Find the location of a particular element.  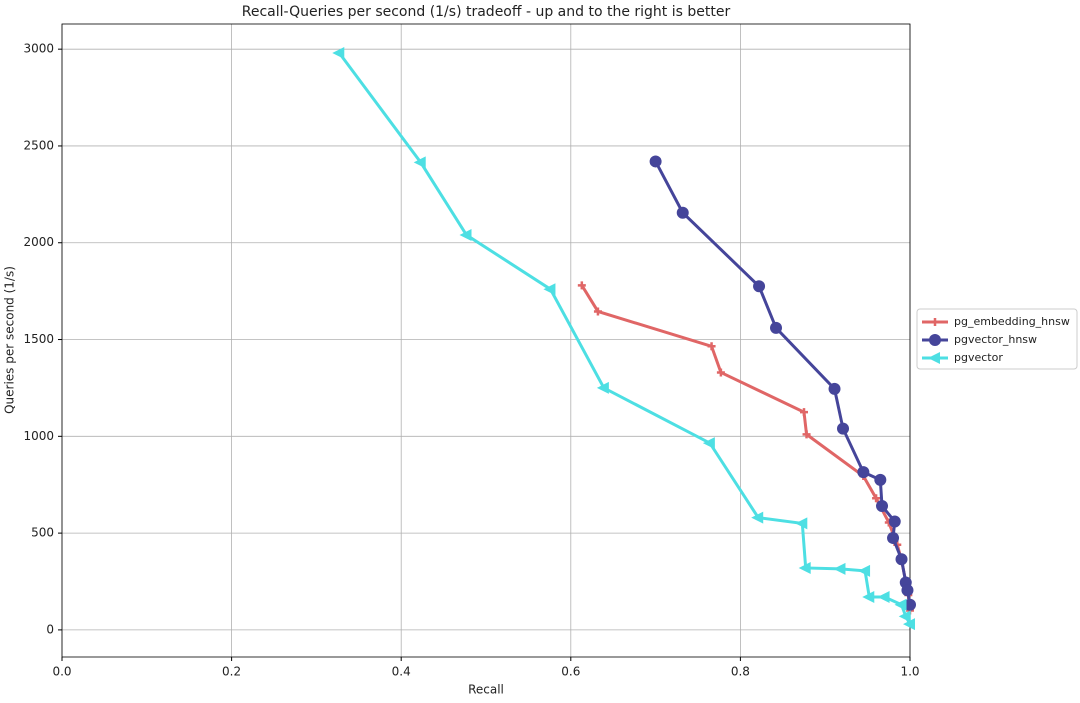

y-axis-label: Queries per second (1/s) is located at coordinates (10, 340).